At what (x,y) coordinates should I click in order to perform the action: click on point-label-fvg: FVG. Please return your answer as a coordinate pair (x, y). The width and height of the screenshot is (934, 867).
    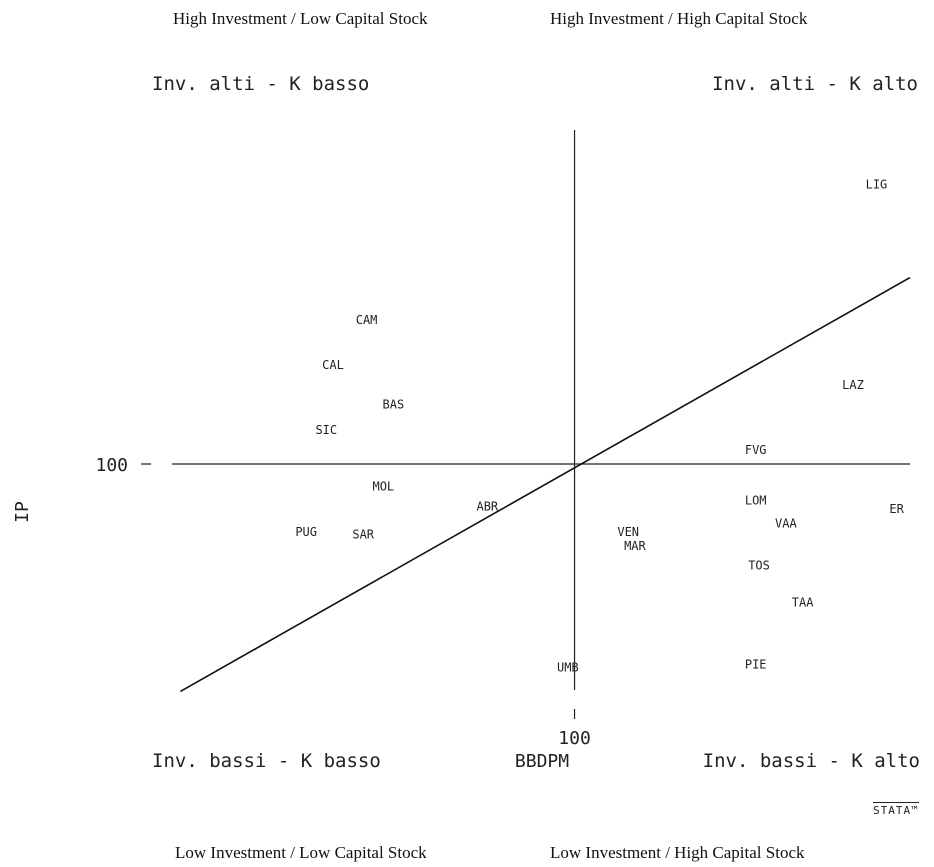
    Looking at the image, I should click on (756, 450).